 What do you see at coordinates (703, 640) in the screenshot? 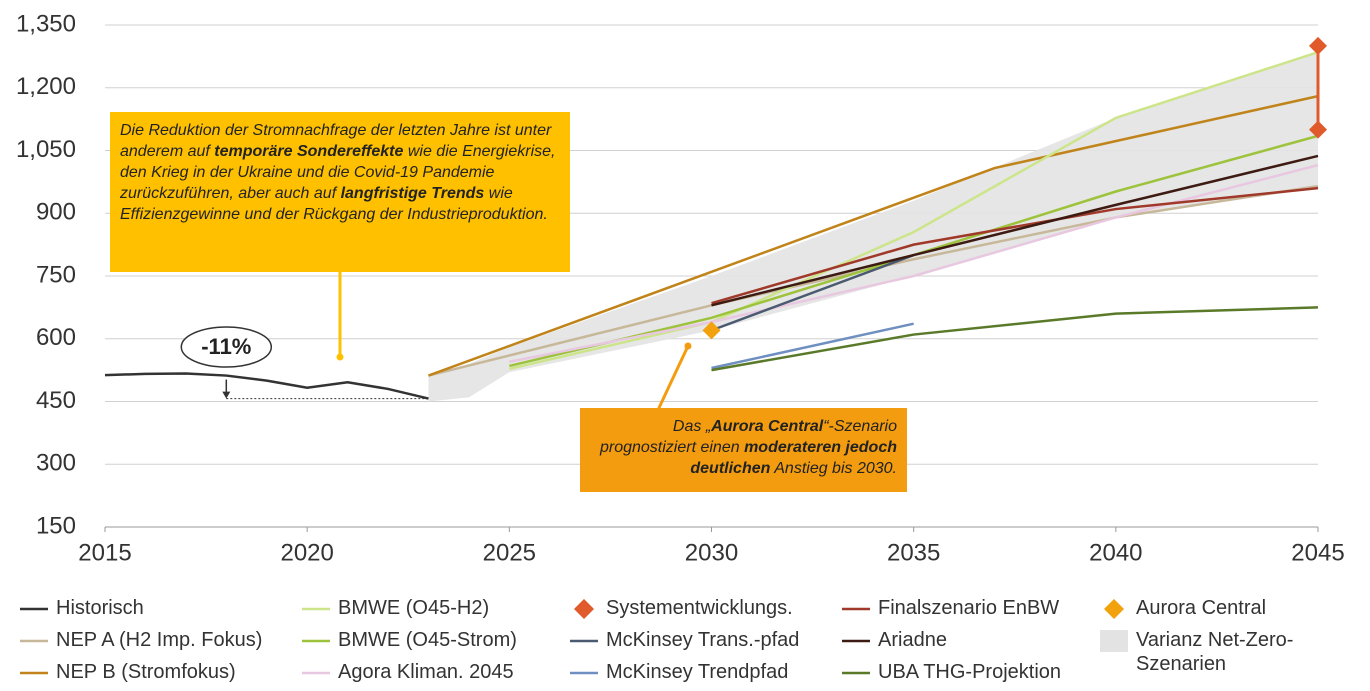
I see `legend-label: McKinsey Trans.-pfad` at bounding box center [703, 640].